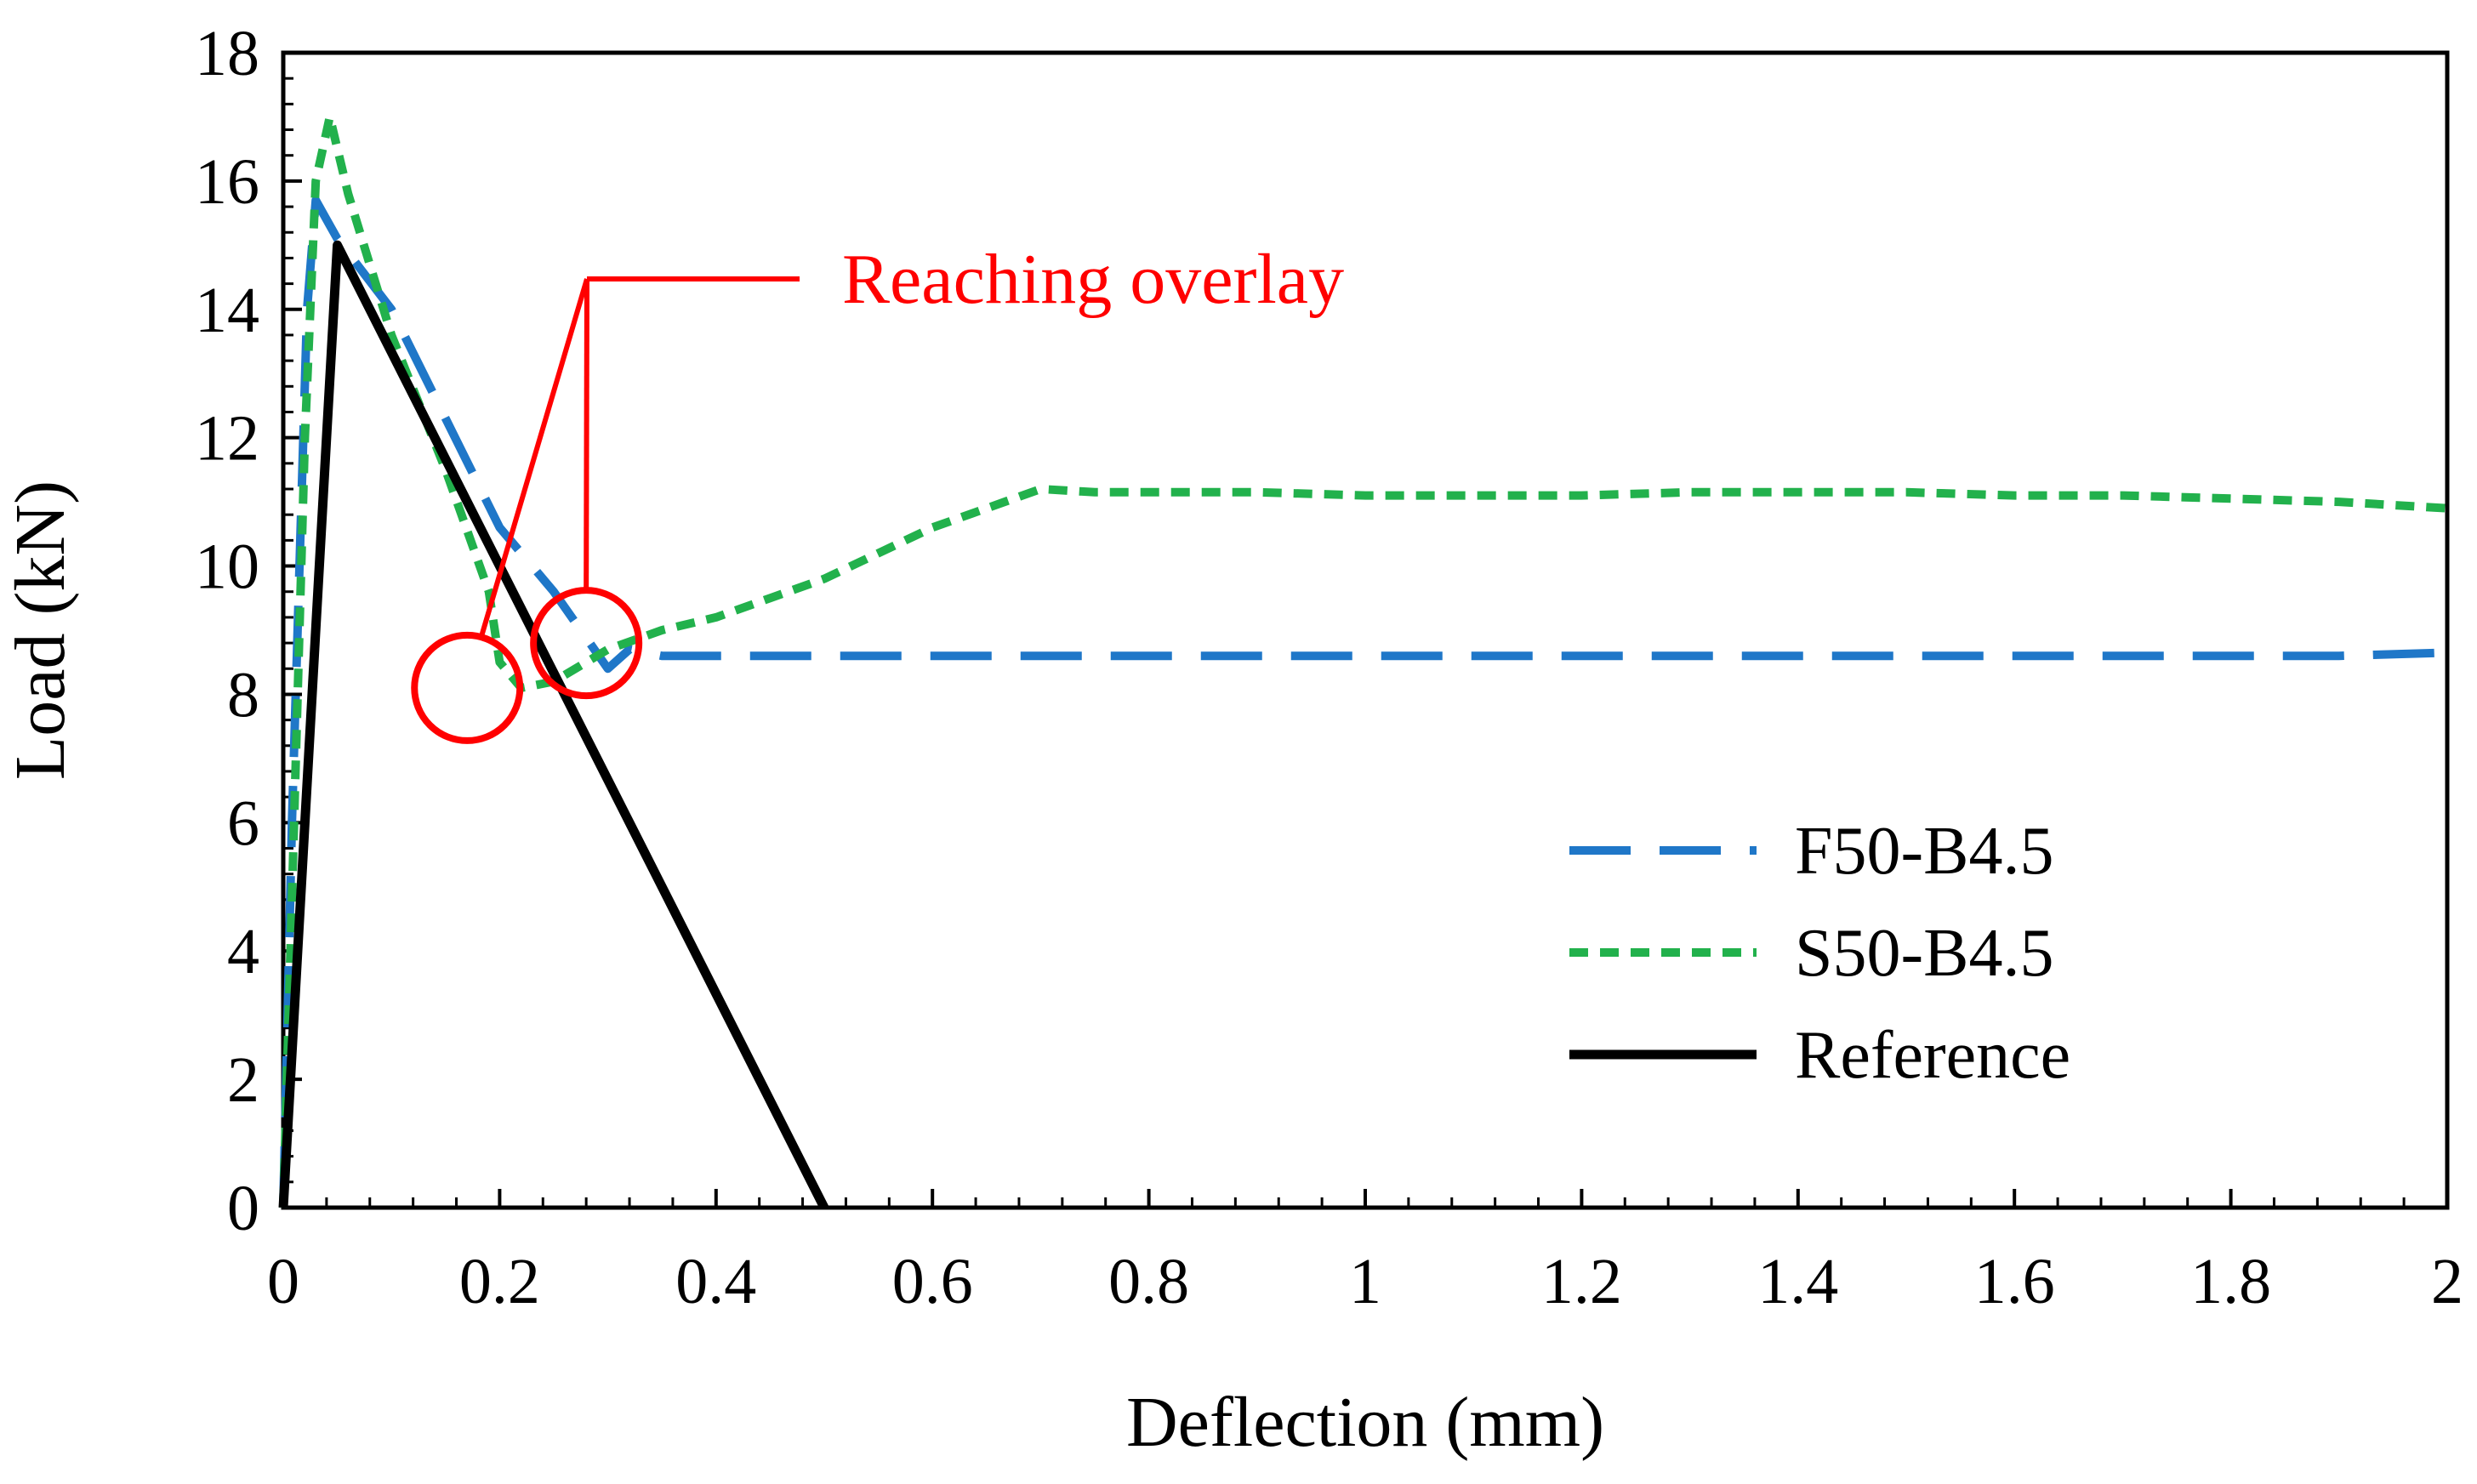  What do you see at coordinates (1925, 953) in the screenshot?
I see `legend-label-s50-b4-5: S50-B4.5` at bounding box center [1925, 953].